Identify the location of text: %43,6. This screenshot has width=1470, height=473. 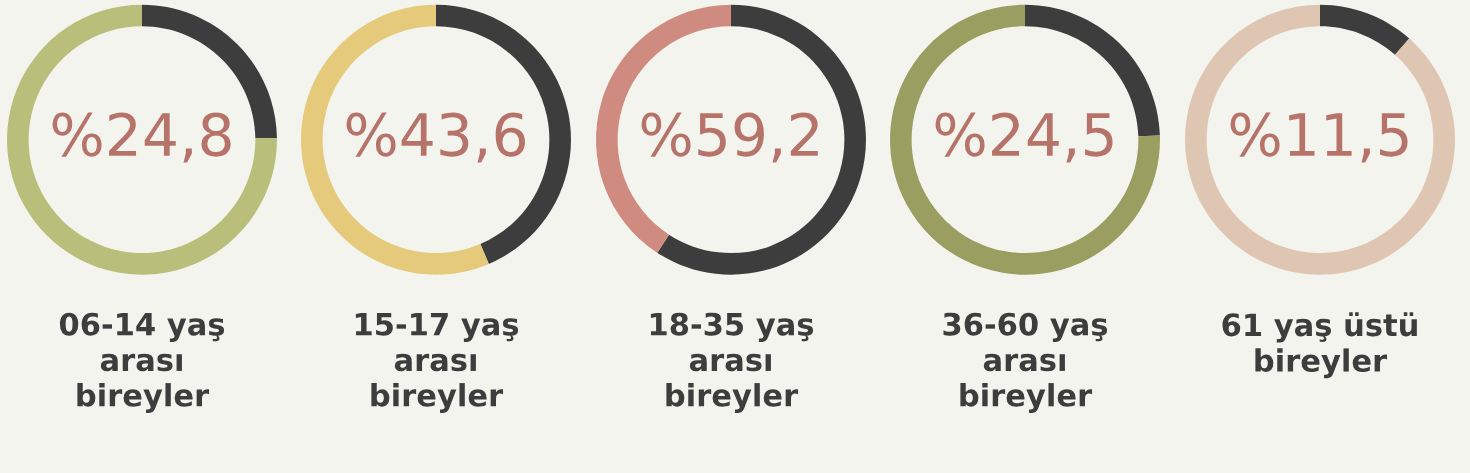
(435, 137).